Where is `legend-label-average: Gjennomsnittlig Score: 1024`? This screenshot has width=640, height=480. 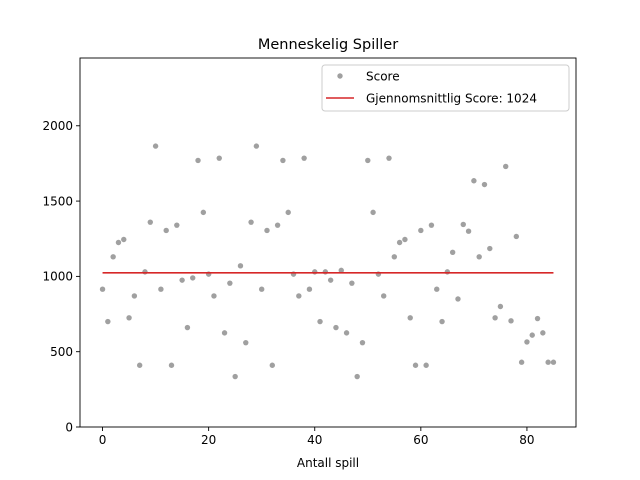
legend-label-average: Gjennomsnittlig Score: 1024 is located at coordinates (451, 99).